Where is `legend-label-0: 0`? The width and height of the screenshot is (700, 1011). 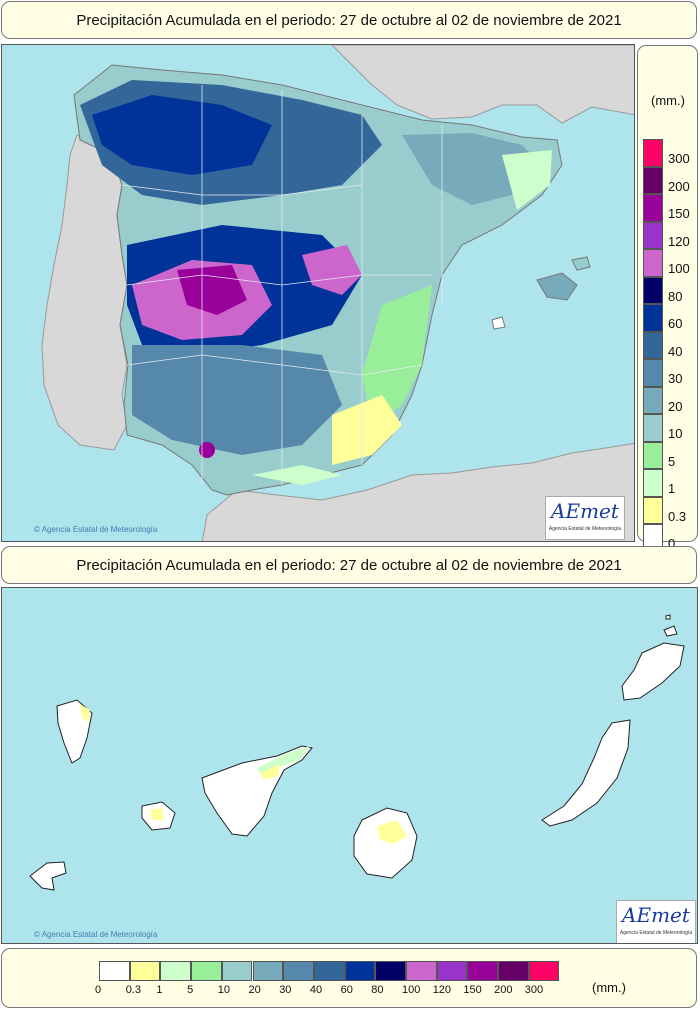 legend-label-0: 0 is located at coordinates (672, 543).